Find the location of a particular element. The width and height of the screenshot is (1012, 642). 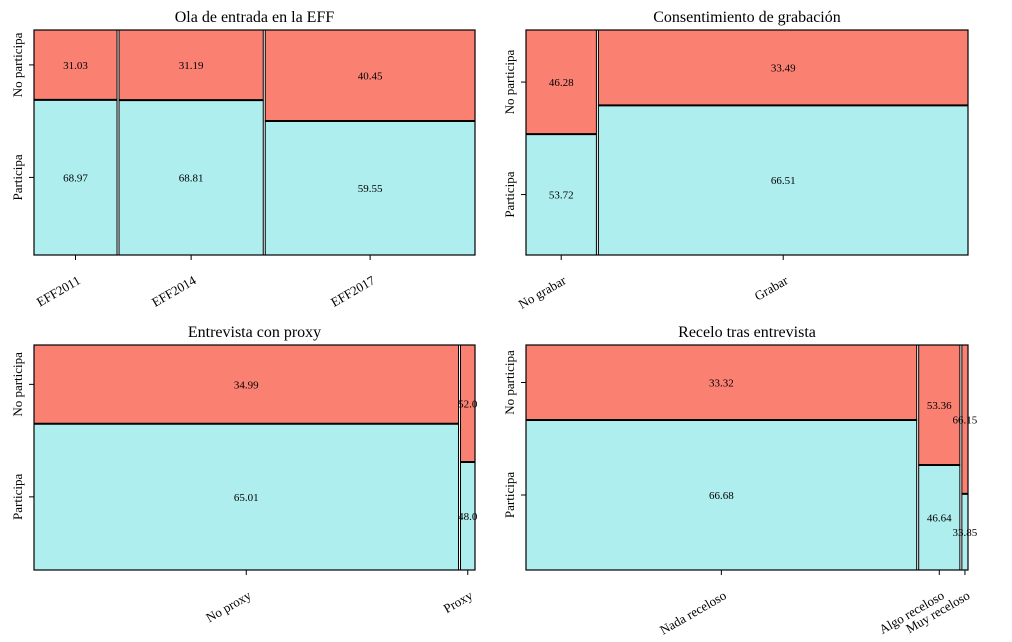

data-label-participa: 65.01 is located at coordinates (246, 498).